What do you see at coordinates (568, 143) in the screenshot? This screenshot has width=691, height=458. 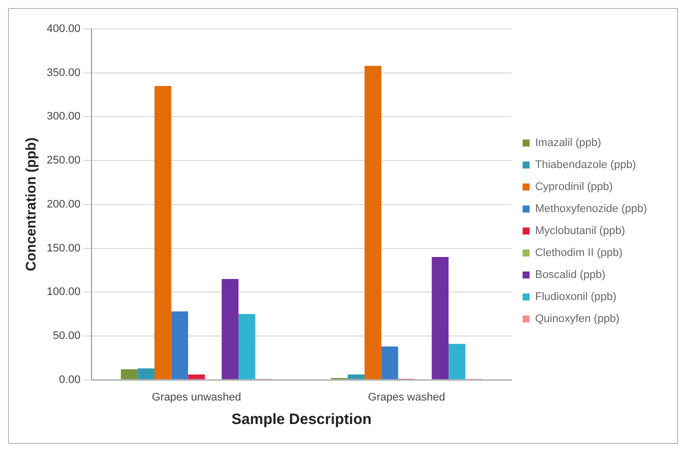 I see `legend-label: Imazalil (ppb)` at bounding box center [568, 143].